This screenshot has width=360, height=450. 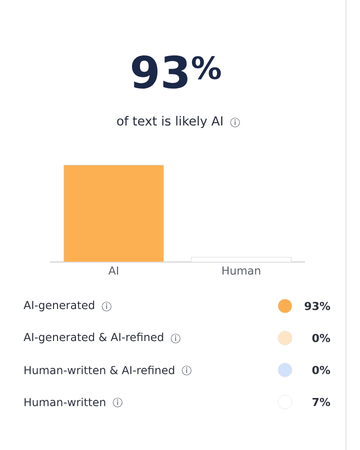 I want to click on text: 7%, so click(x=321, y=402).